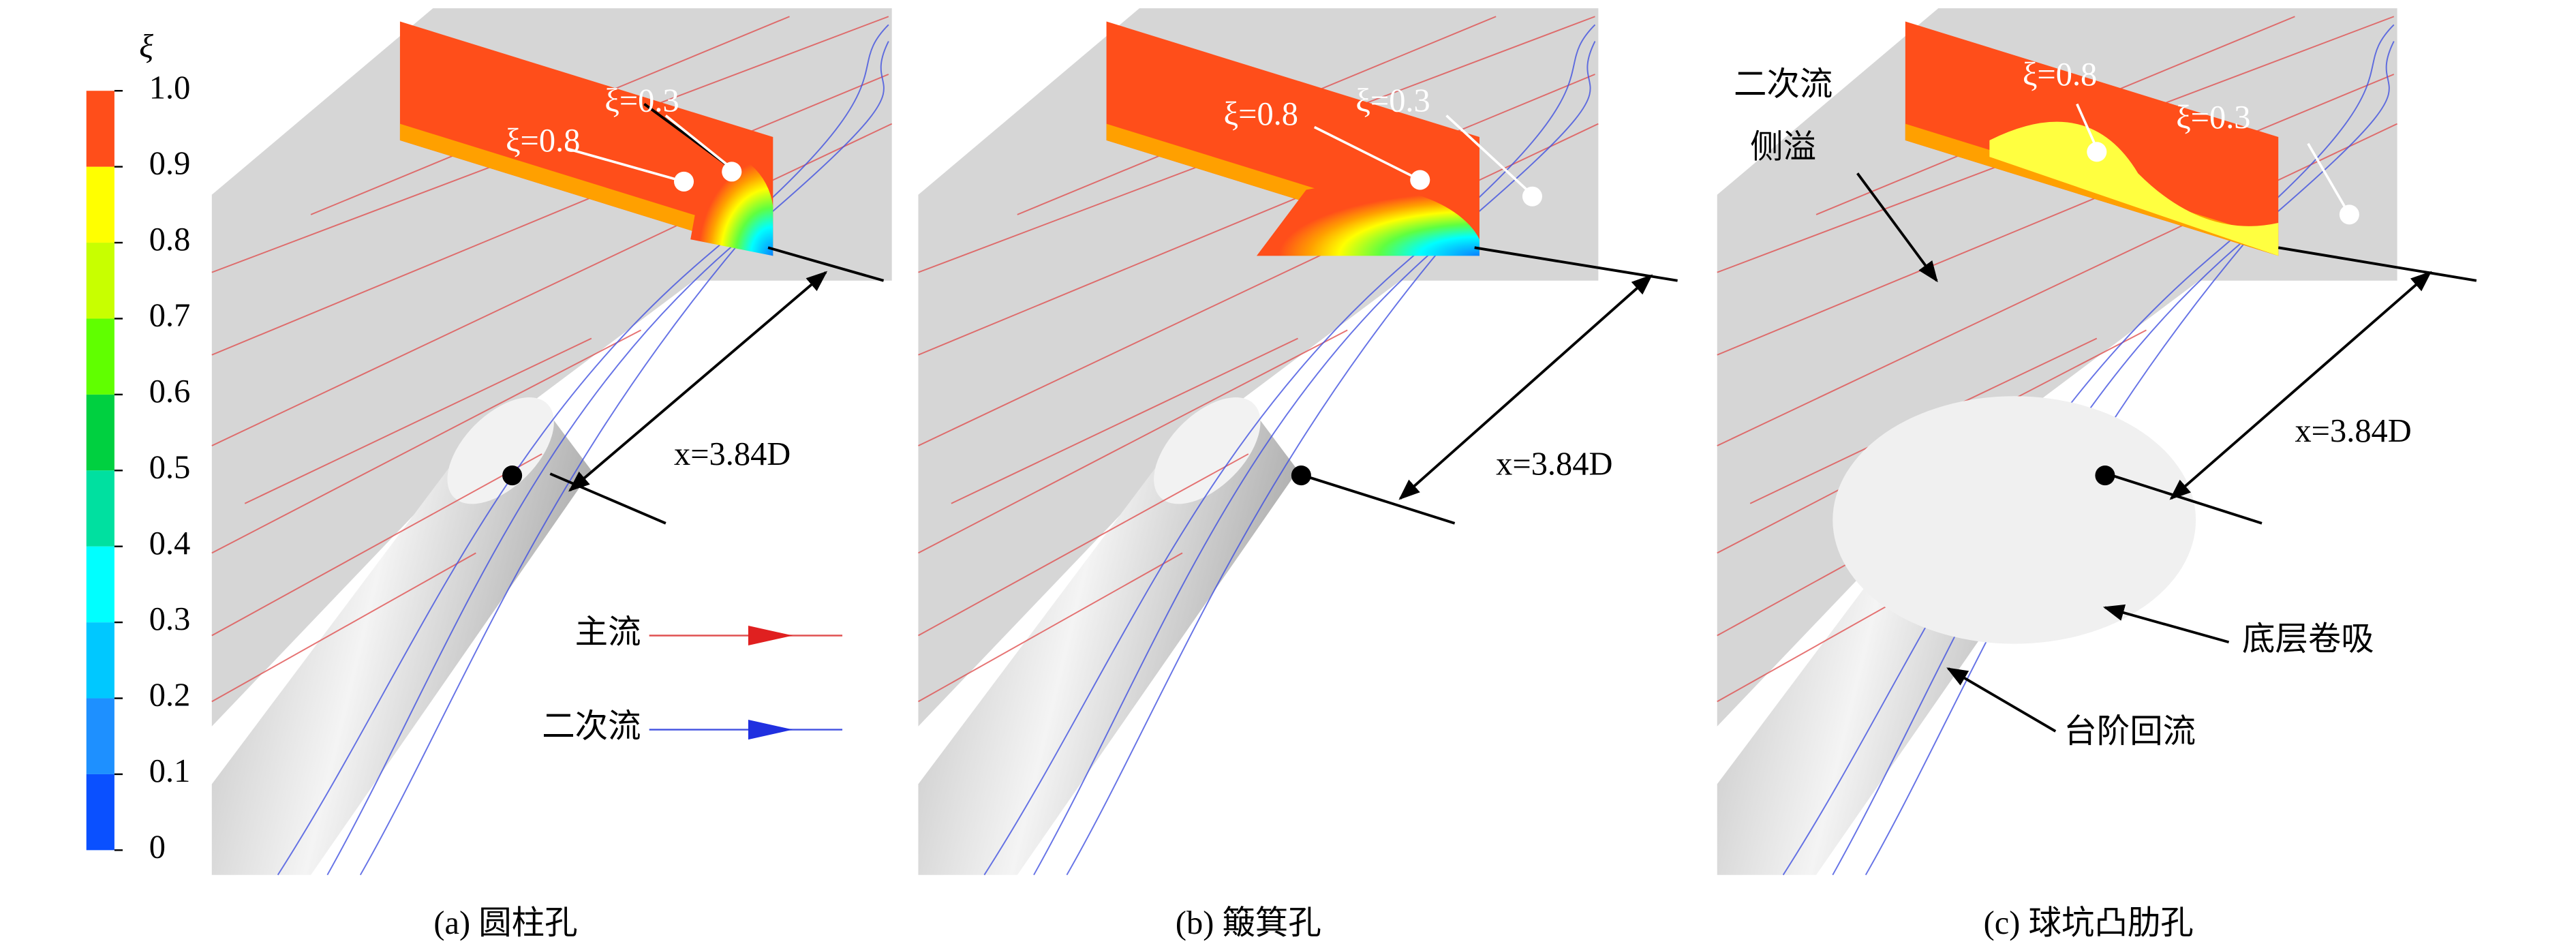 Image resolution: width=2576 pixels, height=946 pixels. Describe the element at coordinates (1783, 84) in the screenshot. I see `note-spill: 二次流` at that location.